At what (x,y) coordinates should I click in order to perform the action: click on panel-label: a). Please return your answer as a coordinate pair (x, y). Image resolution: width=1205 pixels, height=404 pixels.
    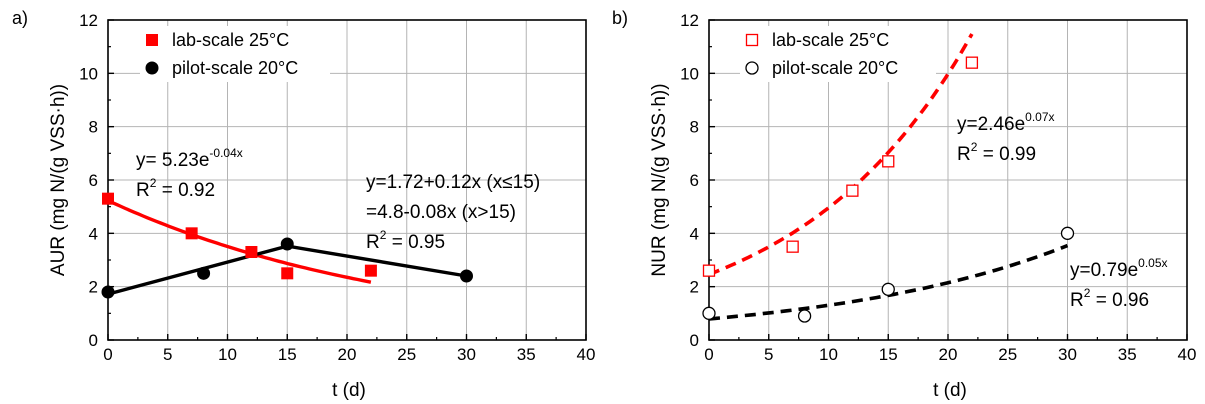
    Looking at the image, I should click on (20, 18).